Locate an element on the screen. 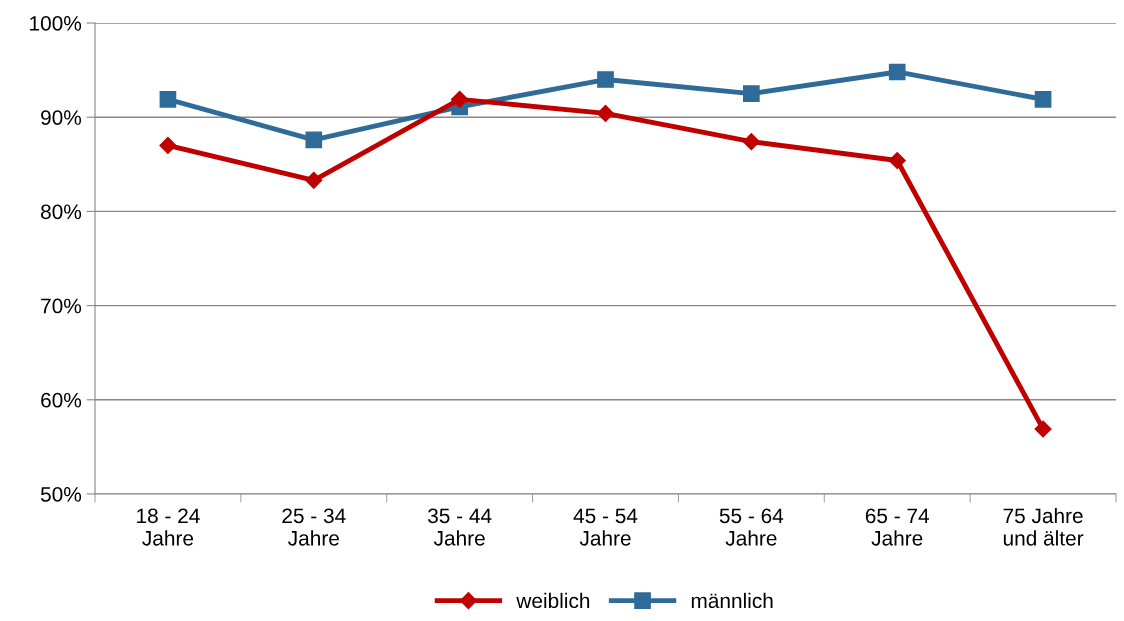 Image resolution: width=1124 pixels, height=621 pixels. y-tick-label: 70% is located at coordinates (61, 306).